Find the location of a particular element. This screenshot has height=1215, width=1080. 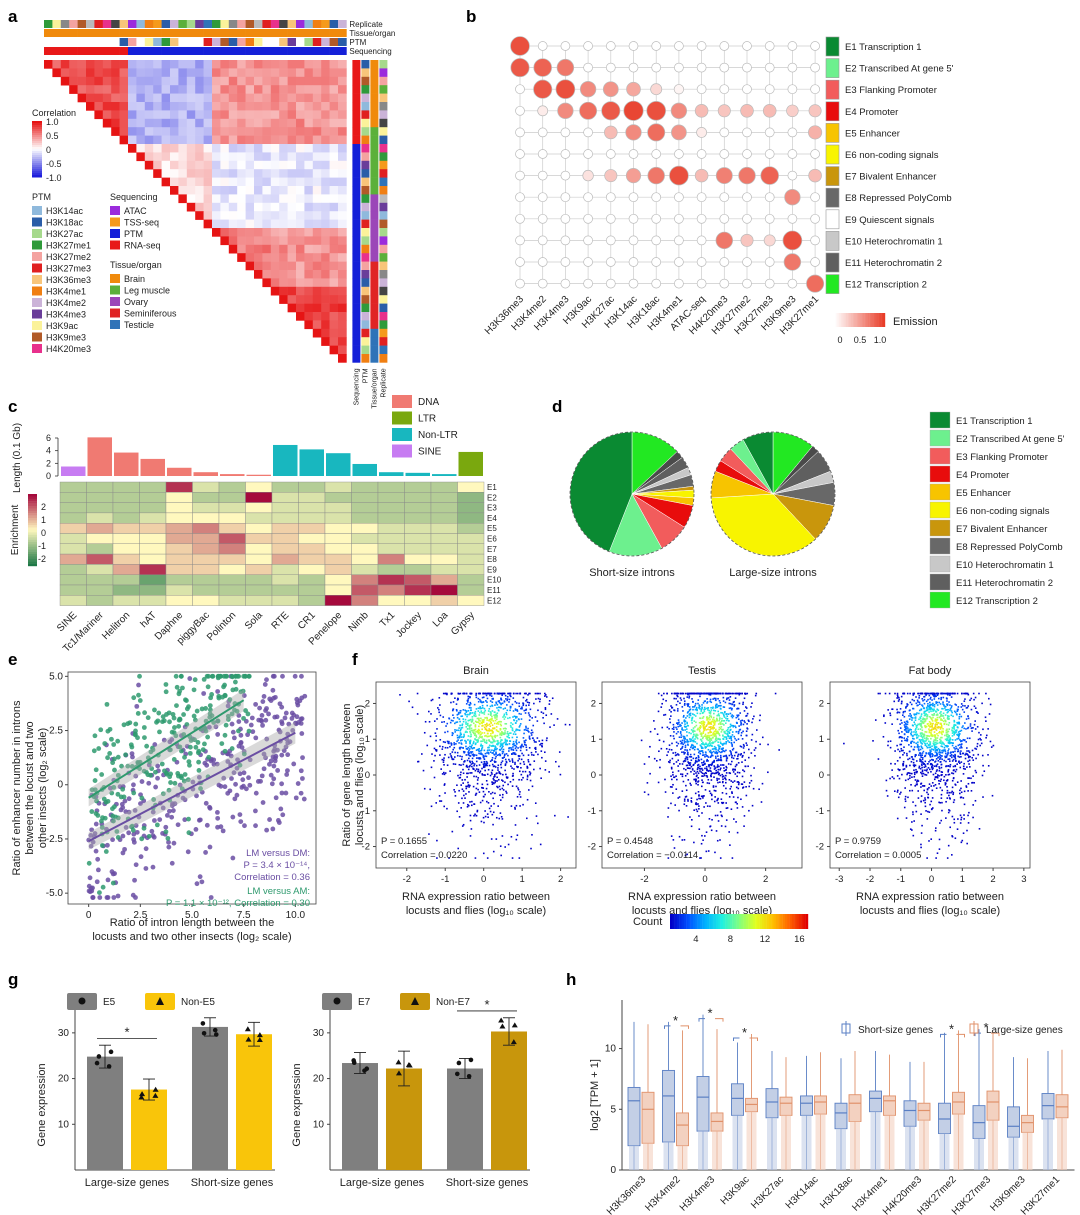

legend-swatch is located at coordinates (37, 325).